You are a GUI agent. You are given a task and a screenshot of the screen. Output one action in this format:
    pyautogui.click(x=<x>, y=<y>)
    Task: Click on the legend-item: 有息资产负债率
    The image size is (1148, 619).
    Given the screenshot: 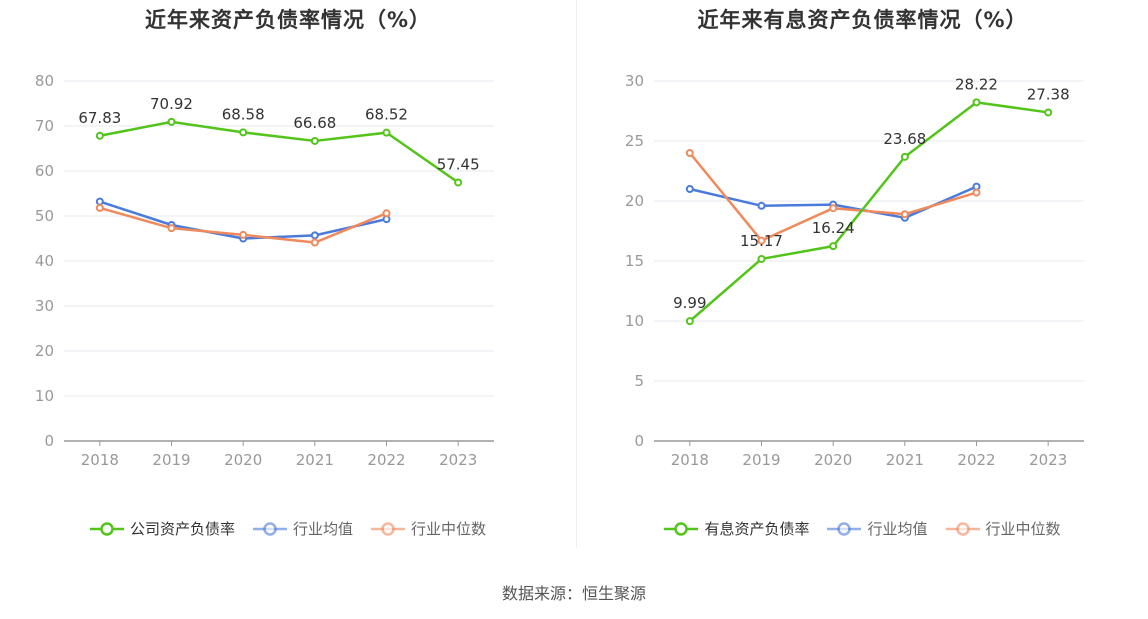 What is the action you would take?
    pyautogui.click(x=736, y=528)
    